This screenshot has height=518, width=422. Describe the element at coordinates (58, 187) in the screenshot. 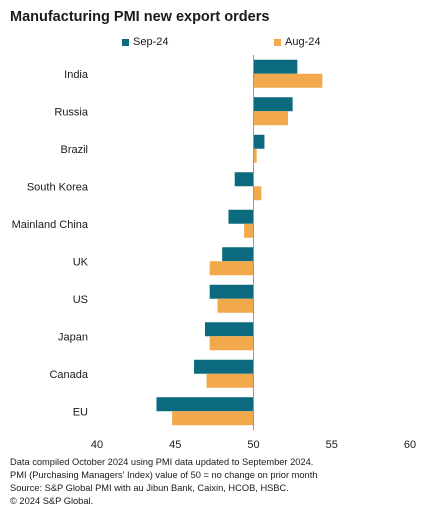

I see `category-label-south-korea: South Korea` at that location.